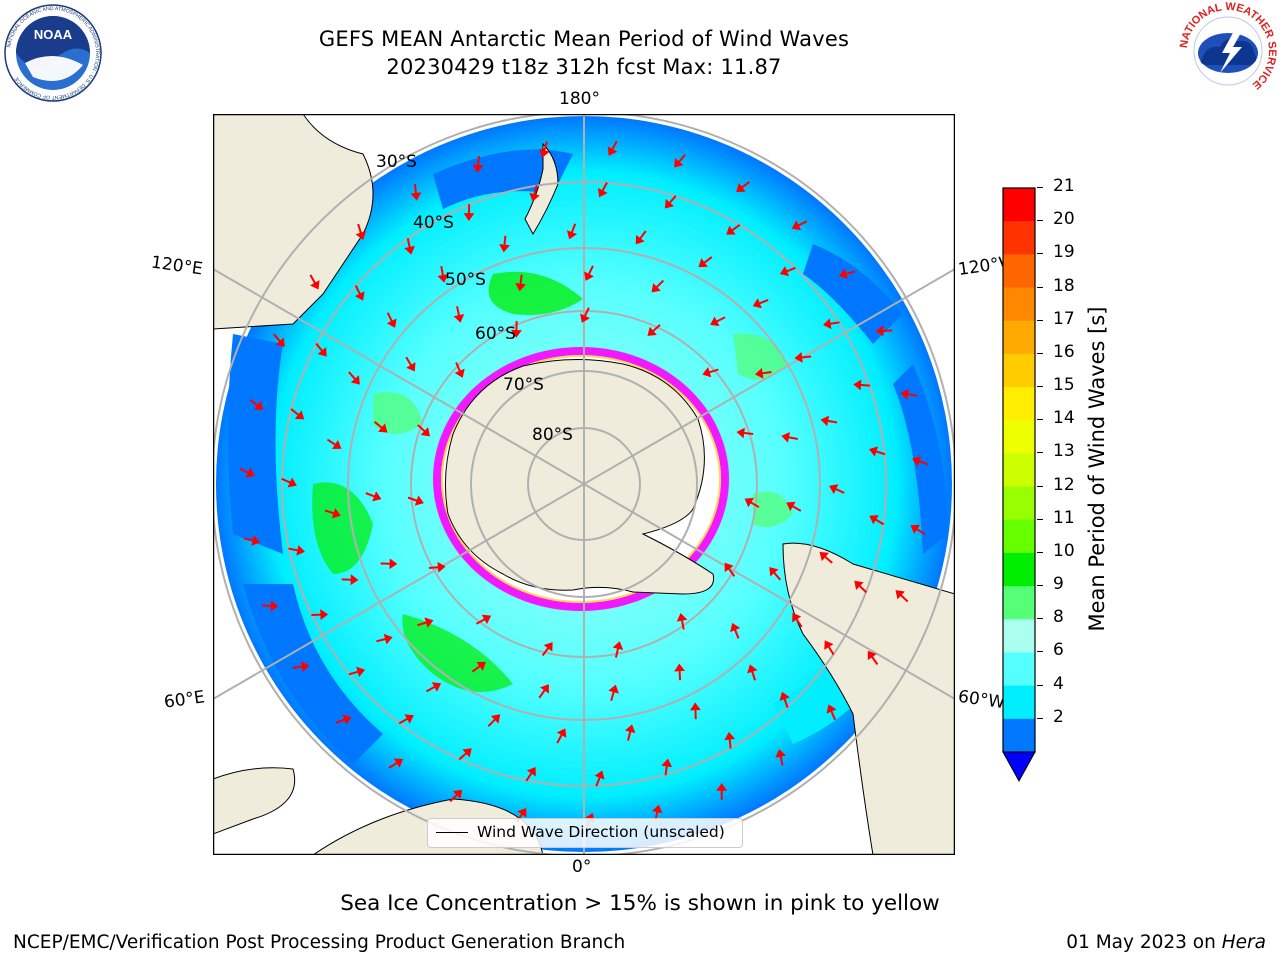  What do you see at coordinates (1019, 767) in the screenshot?
I see `colorbar-extend-arrow` at bounding box center [1019, 767].